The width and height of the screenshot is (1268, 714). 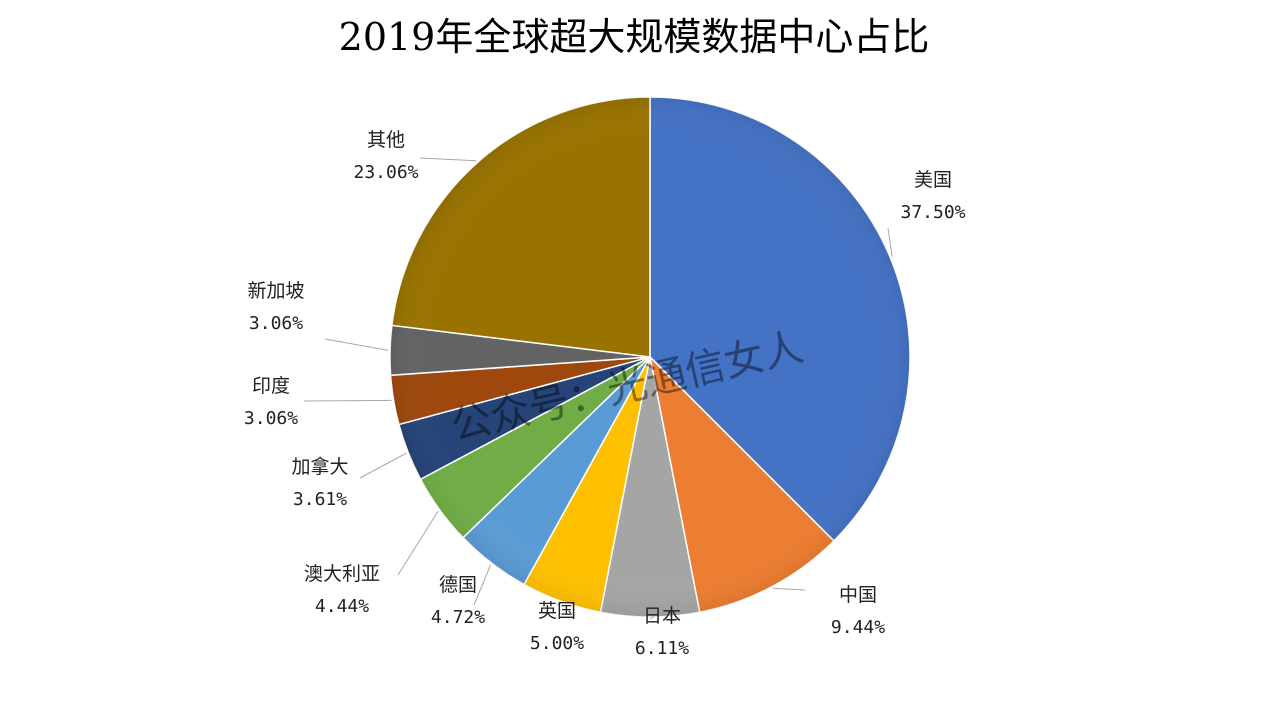 What do you see at coordinates (858, 627) in the screenshot?
I see `slice-value-label: 9.44%` at bounding box center [858, 627].